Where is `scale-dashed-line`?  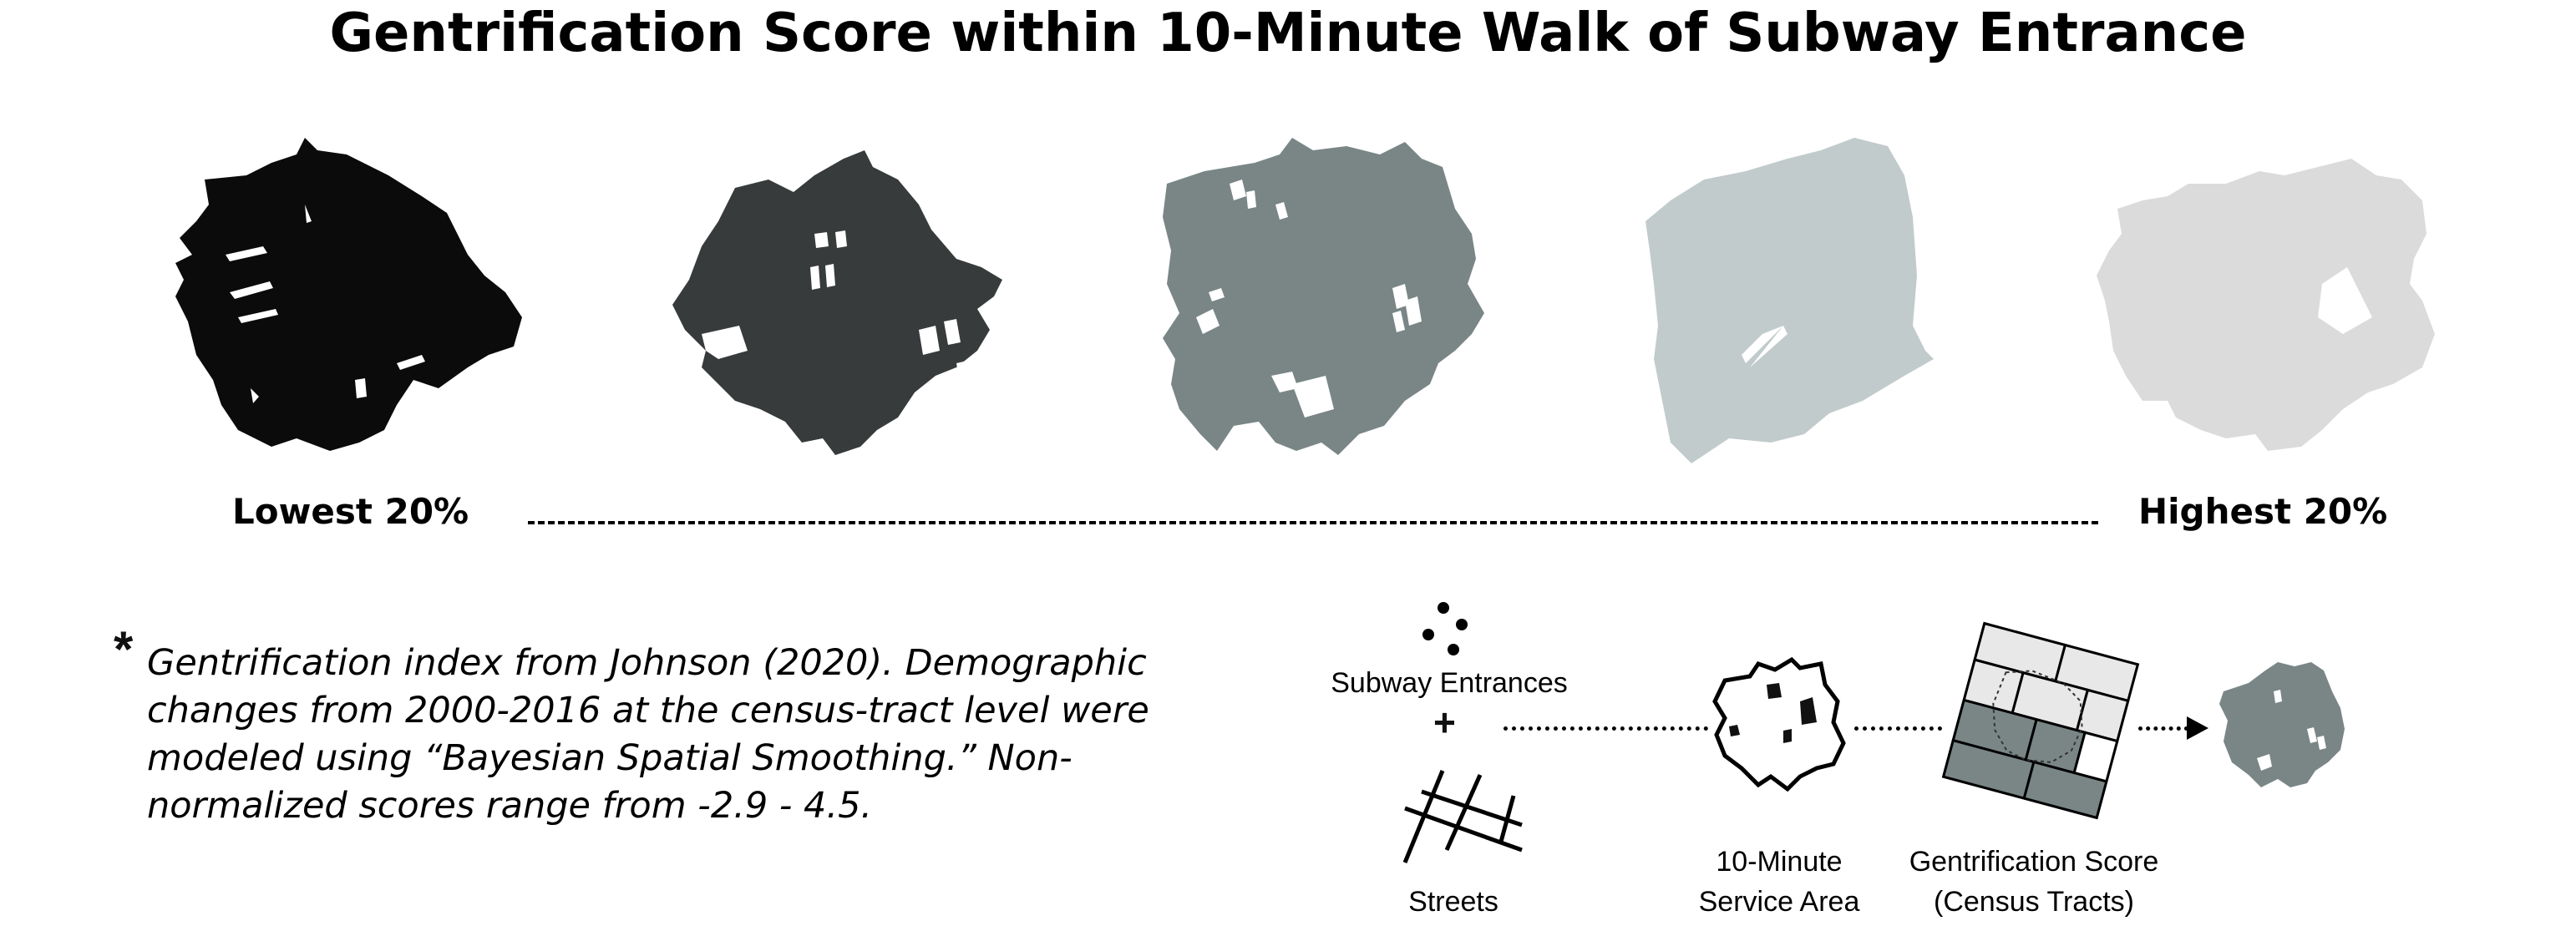
scale-dashed-line is located at coordinates (1313, 522).